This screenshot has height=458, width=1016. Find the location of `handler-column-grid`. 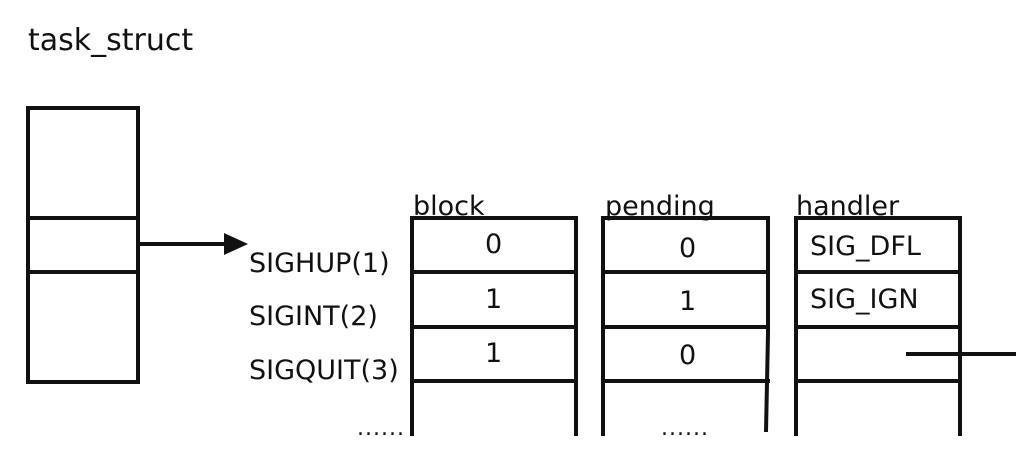

handler-column-grid is located at coordinates (878, 326).